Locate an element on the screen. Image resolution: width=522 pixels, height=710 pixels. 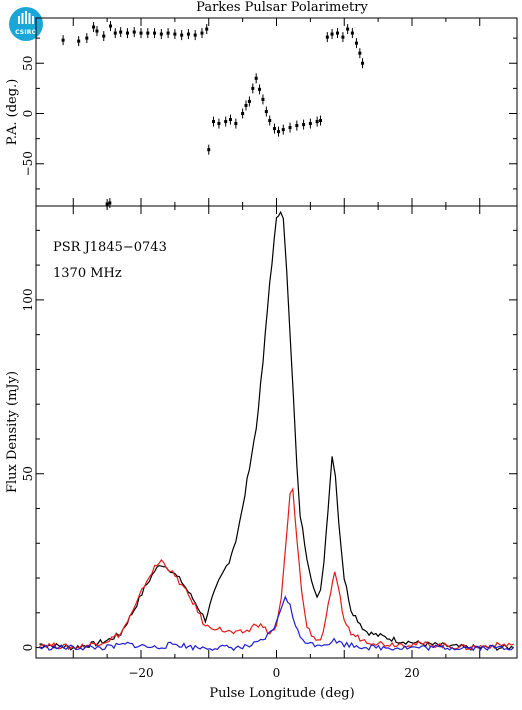
x-axis-label: Pulse Longitude (deg) is located at coordinates (281, 693).